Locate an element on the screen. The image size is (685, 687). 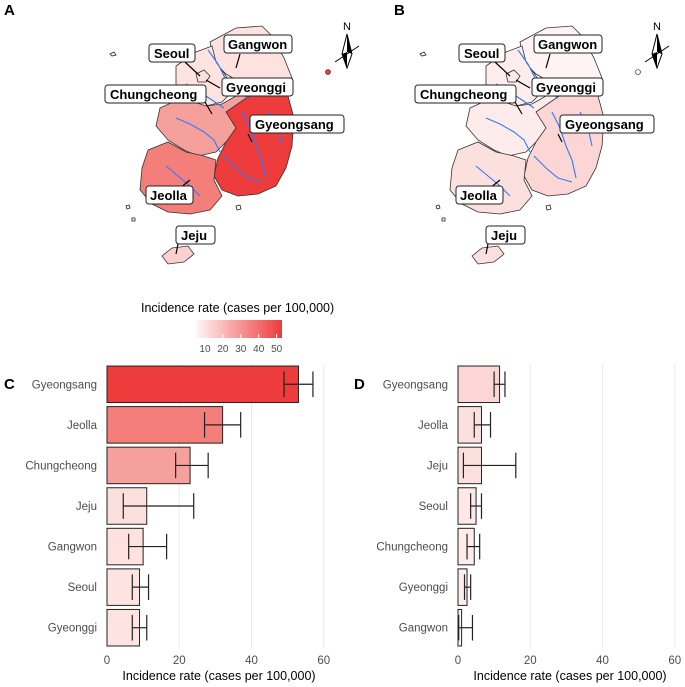
label-text-chungcheong-a: Chungcheong is located at coordinates (153, 94).